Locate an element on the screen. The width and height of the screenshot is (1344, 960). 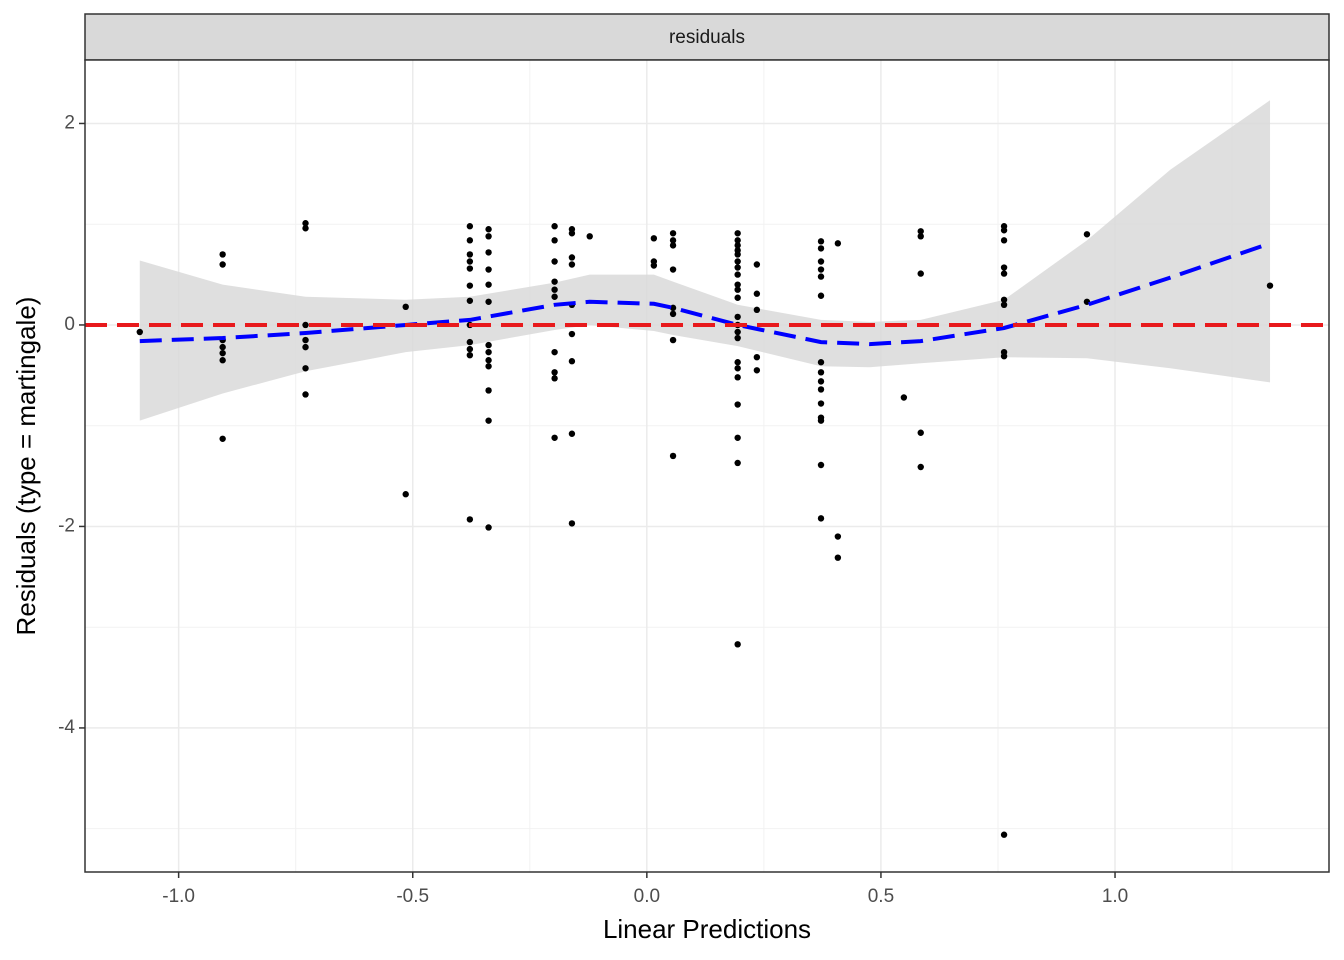
x-tick-label: 0.0 is located at coordinates (647, 896).